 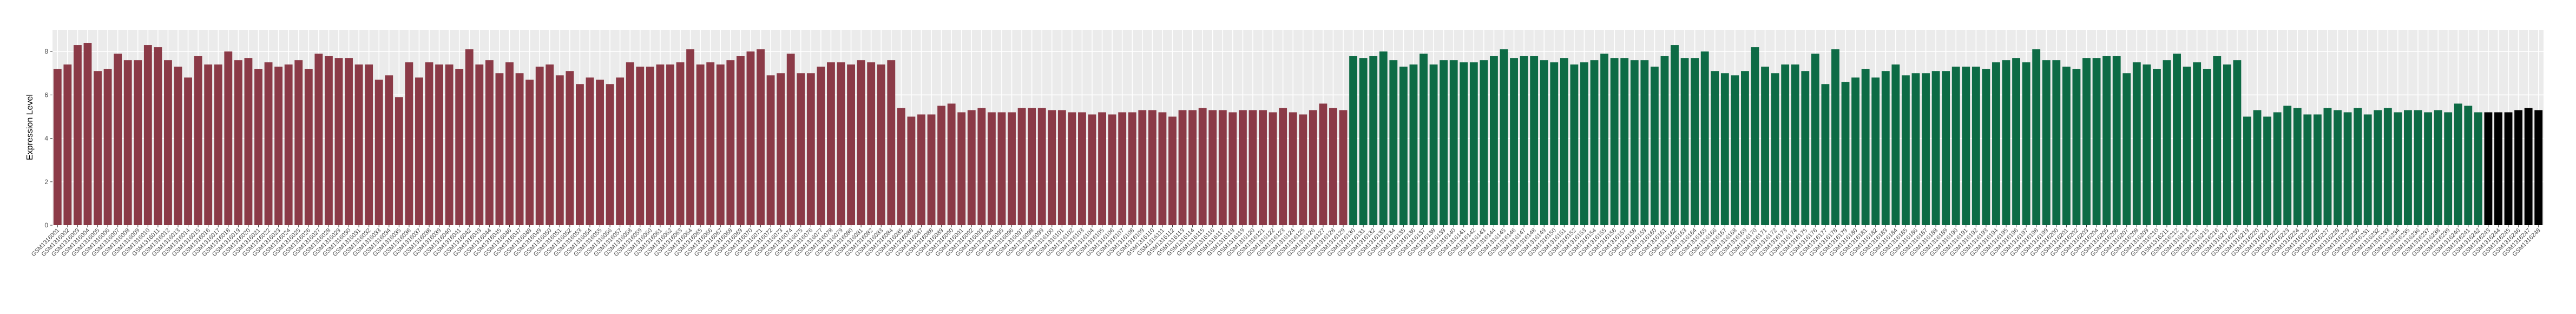 I want to click on y-tick-label: 0, so click(x=46, y=225).